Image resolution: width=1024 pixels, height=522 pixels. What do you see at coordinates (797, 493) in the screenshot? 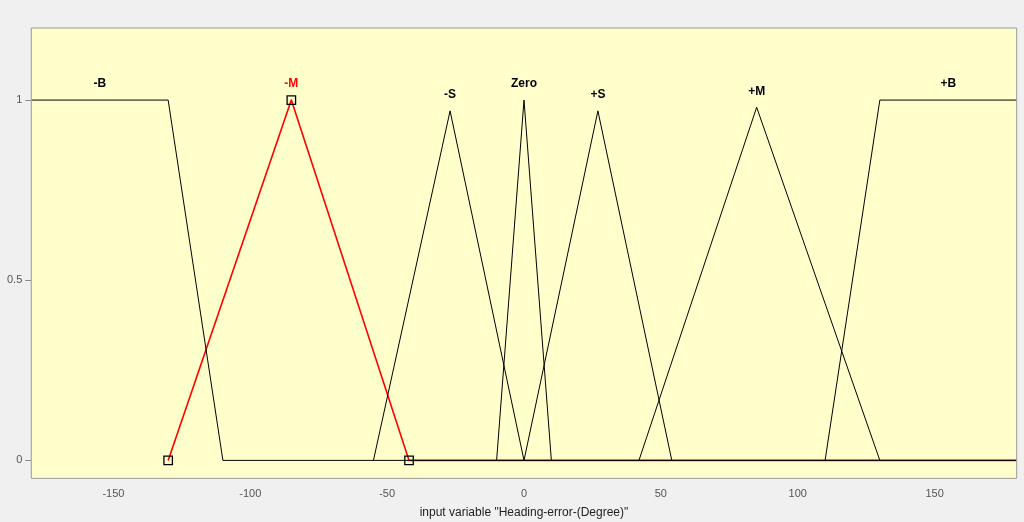
I see `x-tick-label: 100` at bounding box center [797, 493].